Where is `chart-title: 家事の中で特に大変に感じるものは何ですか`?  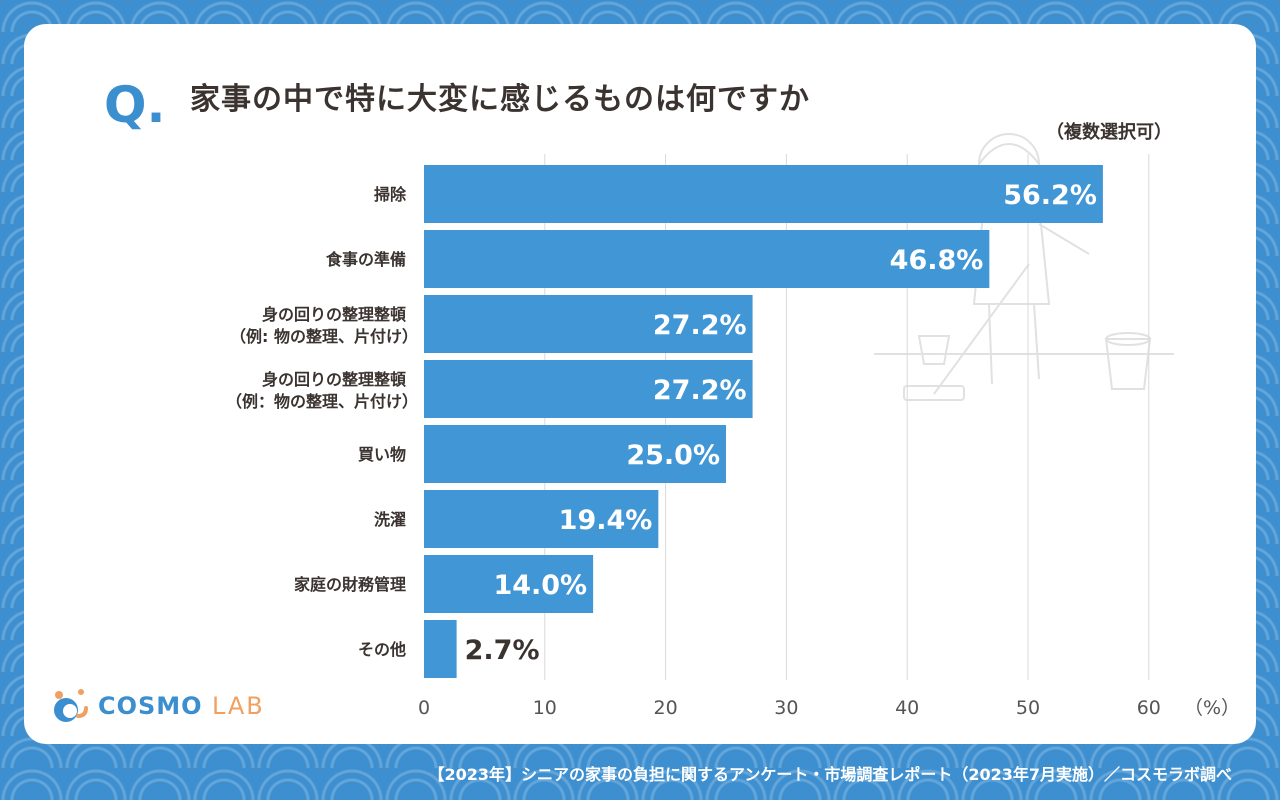
chart-title: 家事の中で特に大変に感じるものは何ですか is located at coordinates (500, 99).